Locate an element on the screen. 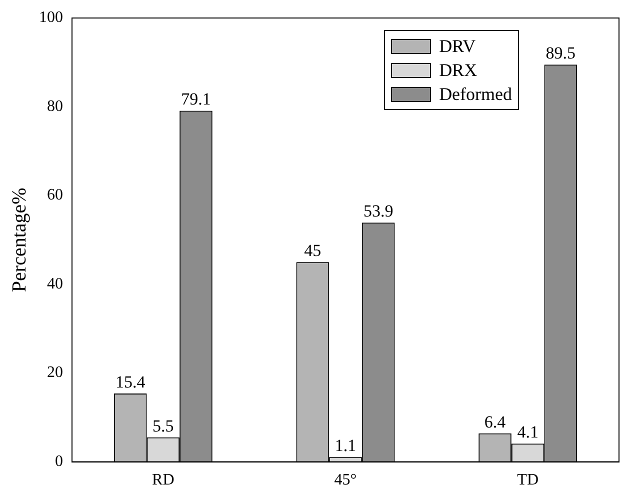  data-label: 79.1 is located at coordinates (196, 99).